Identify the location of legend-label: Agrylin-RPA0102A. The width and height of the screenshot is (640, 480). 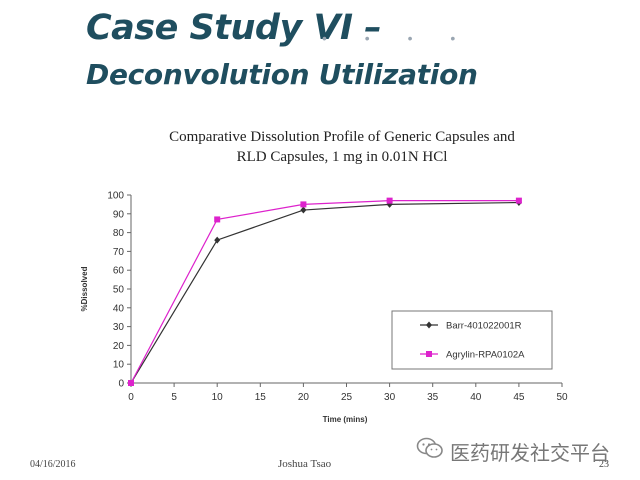
(485, 355).